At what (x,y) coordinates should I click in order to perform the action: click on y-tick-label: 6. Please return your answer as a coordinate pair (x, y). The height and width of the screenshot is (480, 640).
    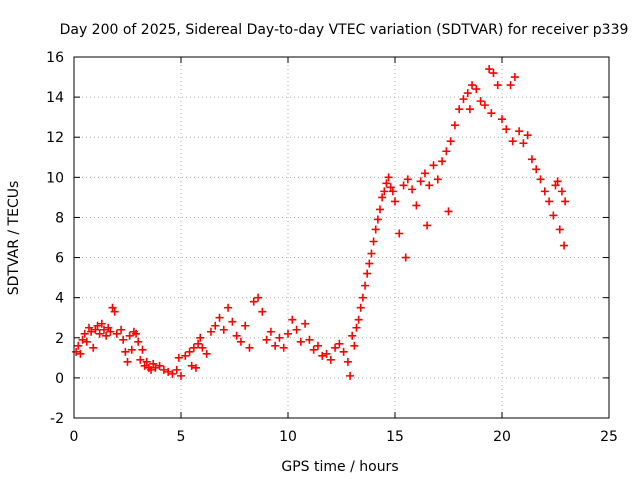
    Looking at the image, I should click on (59, 259).